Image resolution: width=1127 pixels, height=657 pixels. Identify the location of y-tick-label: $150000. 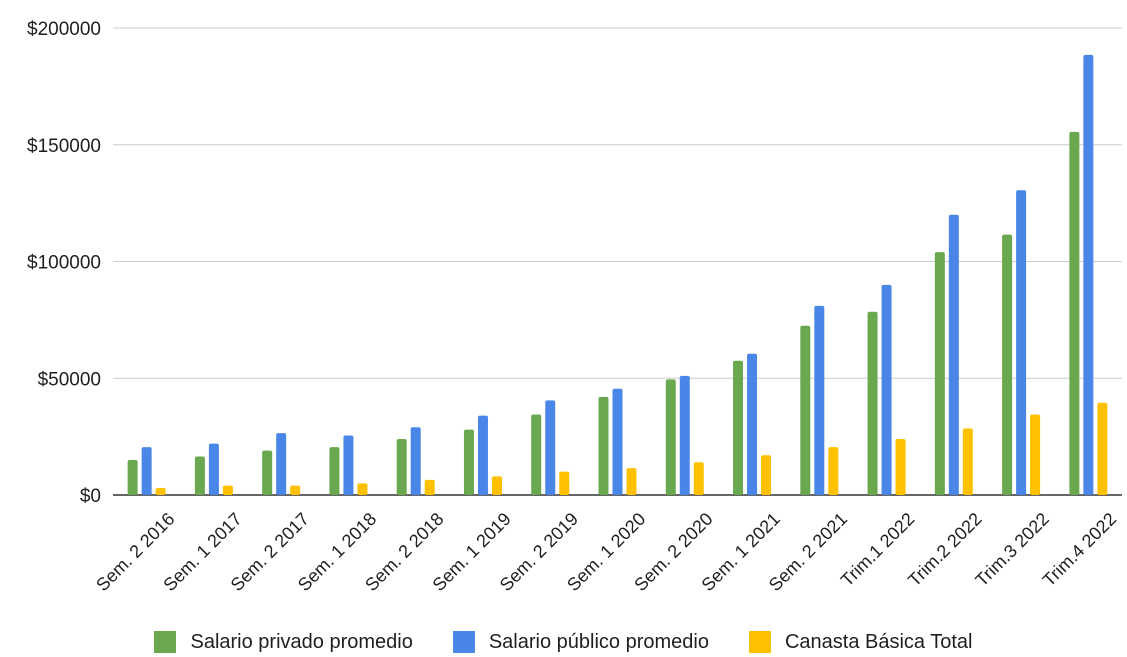
(64, 146).